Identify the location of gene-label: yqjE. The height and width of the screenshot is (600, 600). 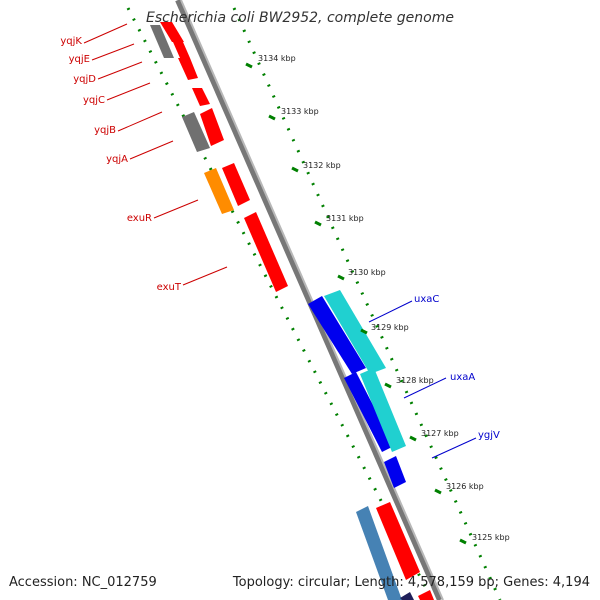
(79, 59).